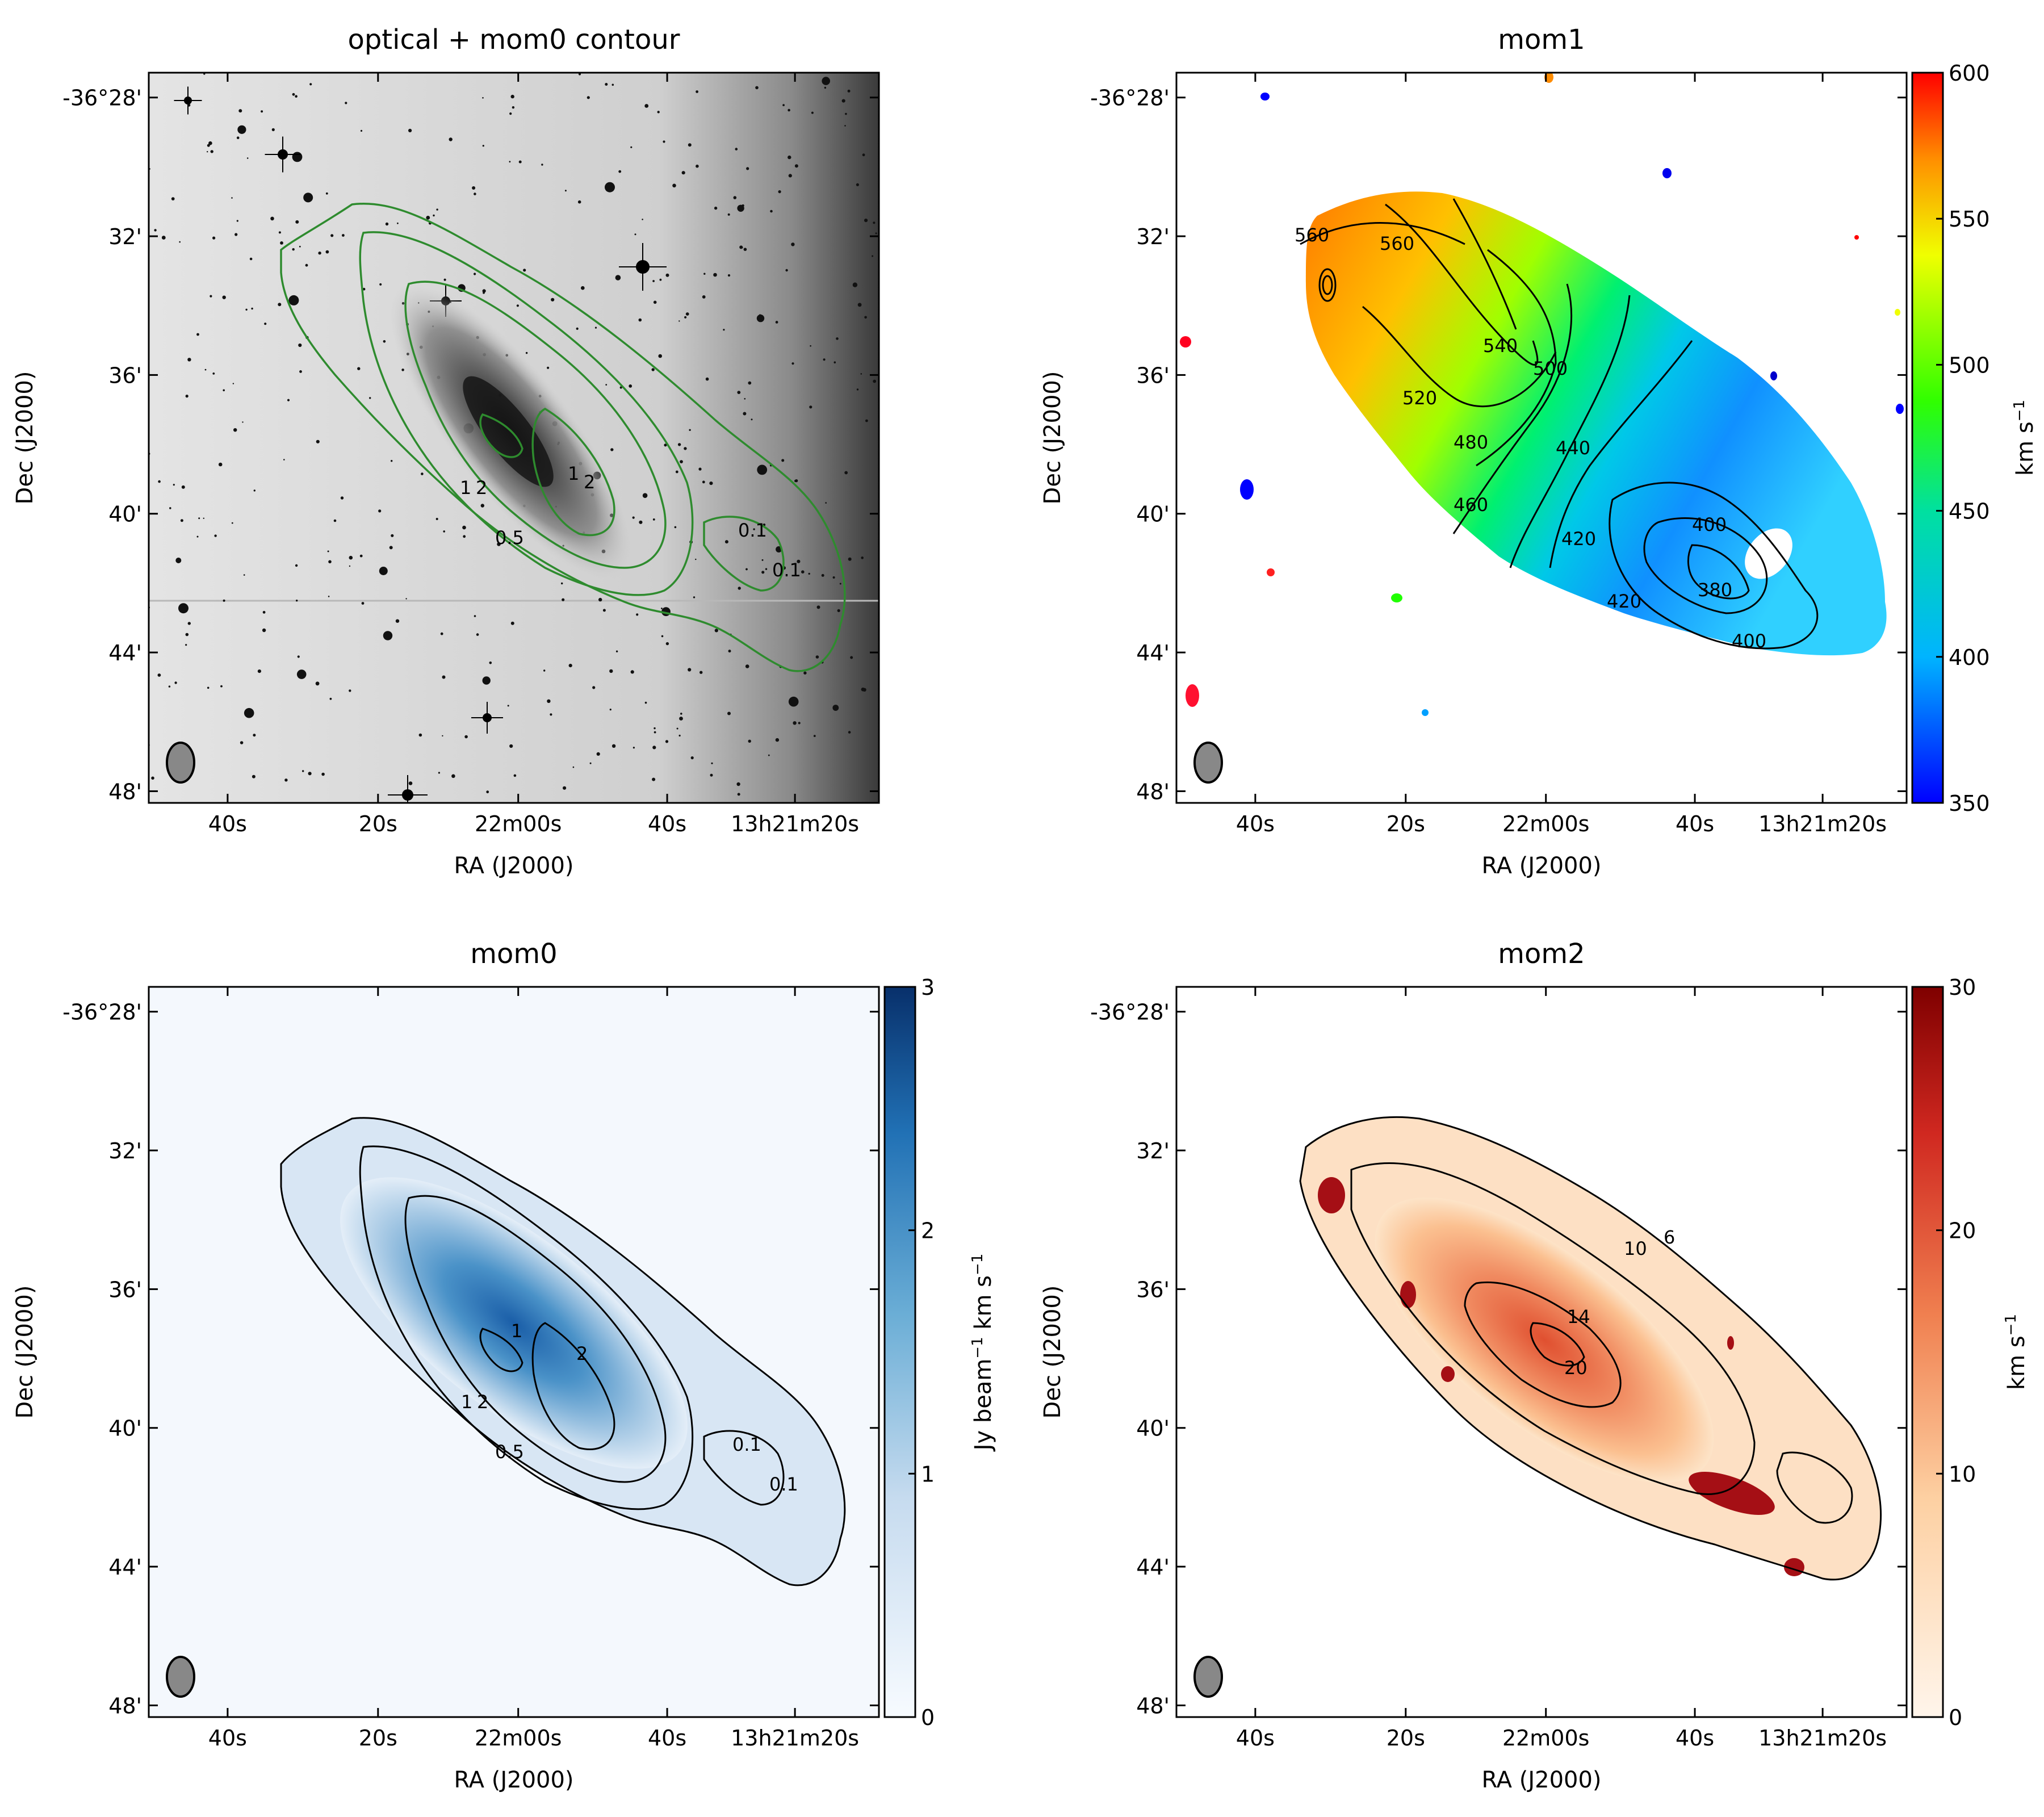 The width and height of the screenshot is (2044, 1817). What do you see at coordinates (1053, 438) in the screenshot?
I see `dec-axis-label: Dec (J2000)` at bounding box center [1053, 438].